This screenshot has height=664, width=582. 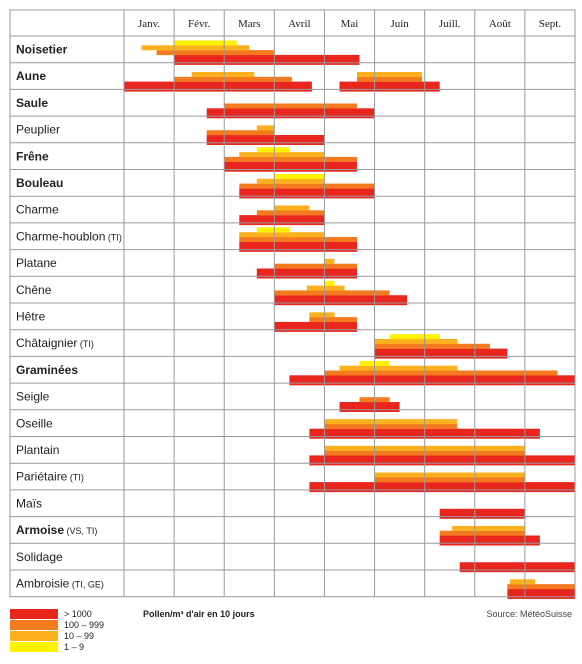 What do you see at coordinates (199, 614) in the screenshot?
I see `legend-title: Pollen/m³ d'air en 10 jours` at bounding box center [199, 614].